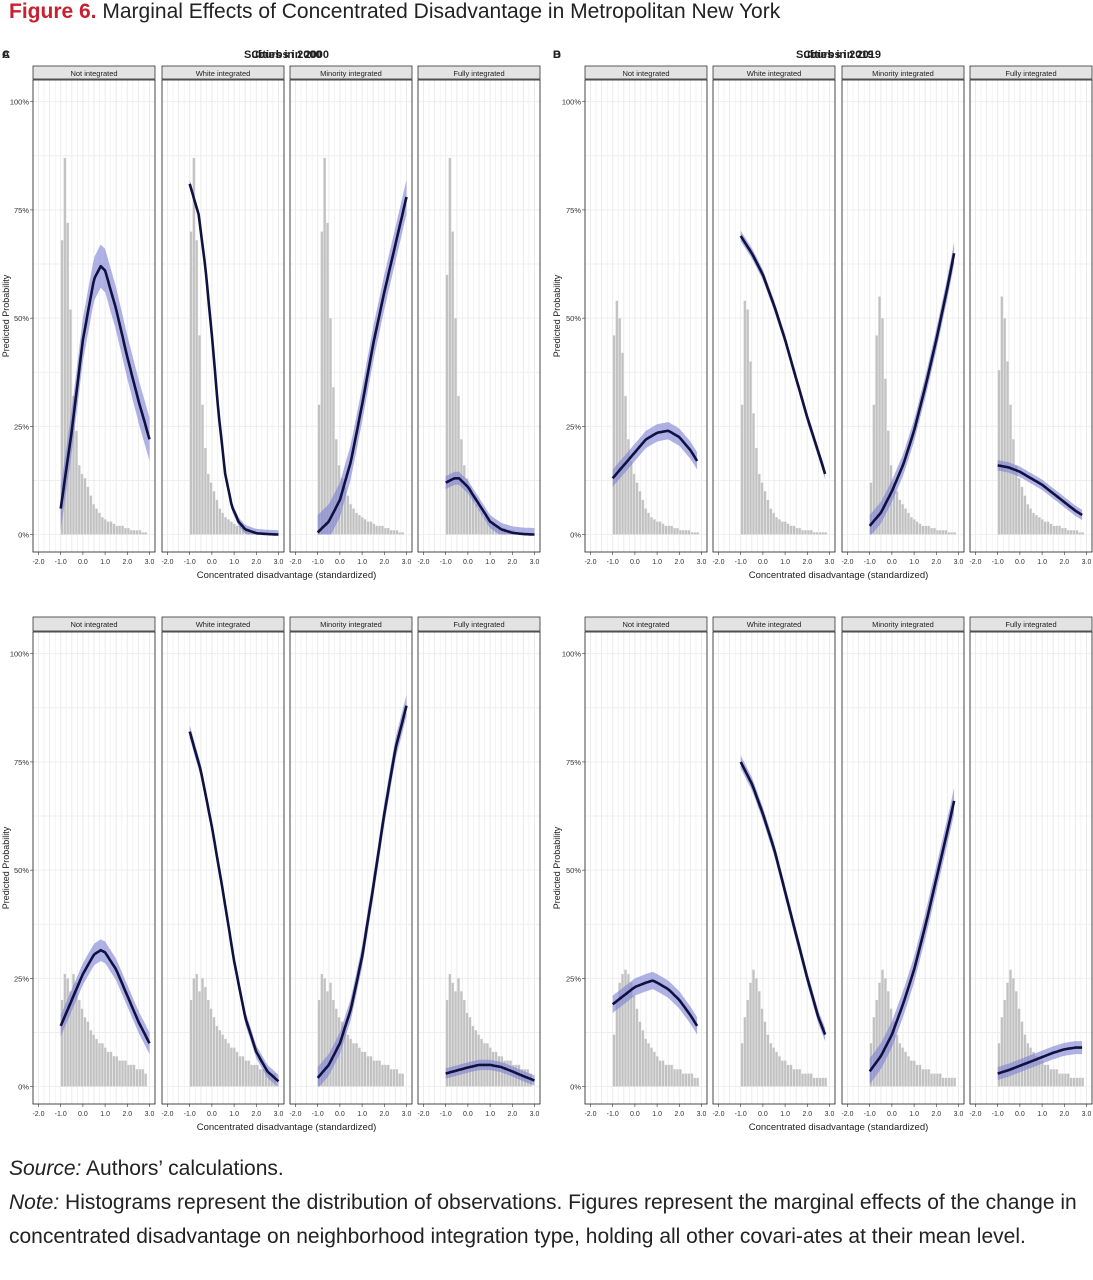 This screenshot has height=1280, width=1093. I want to click on panel-title: Cities in 2000, so click(286, 55).